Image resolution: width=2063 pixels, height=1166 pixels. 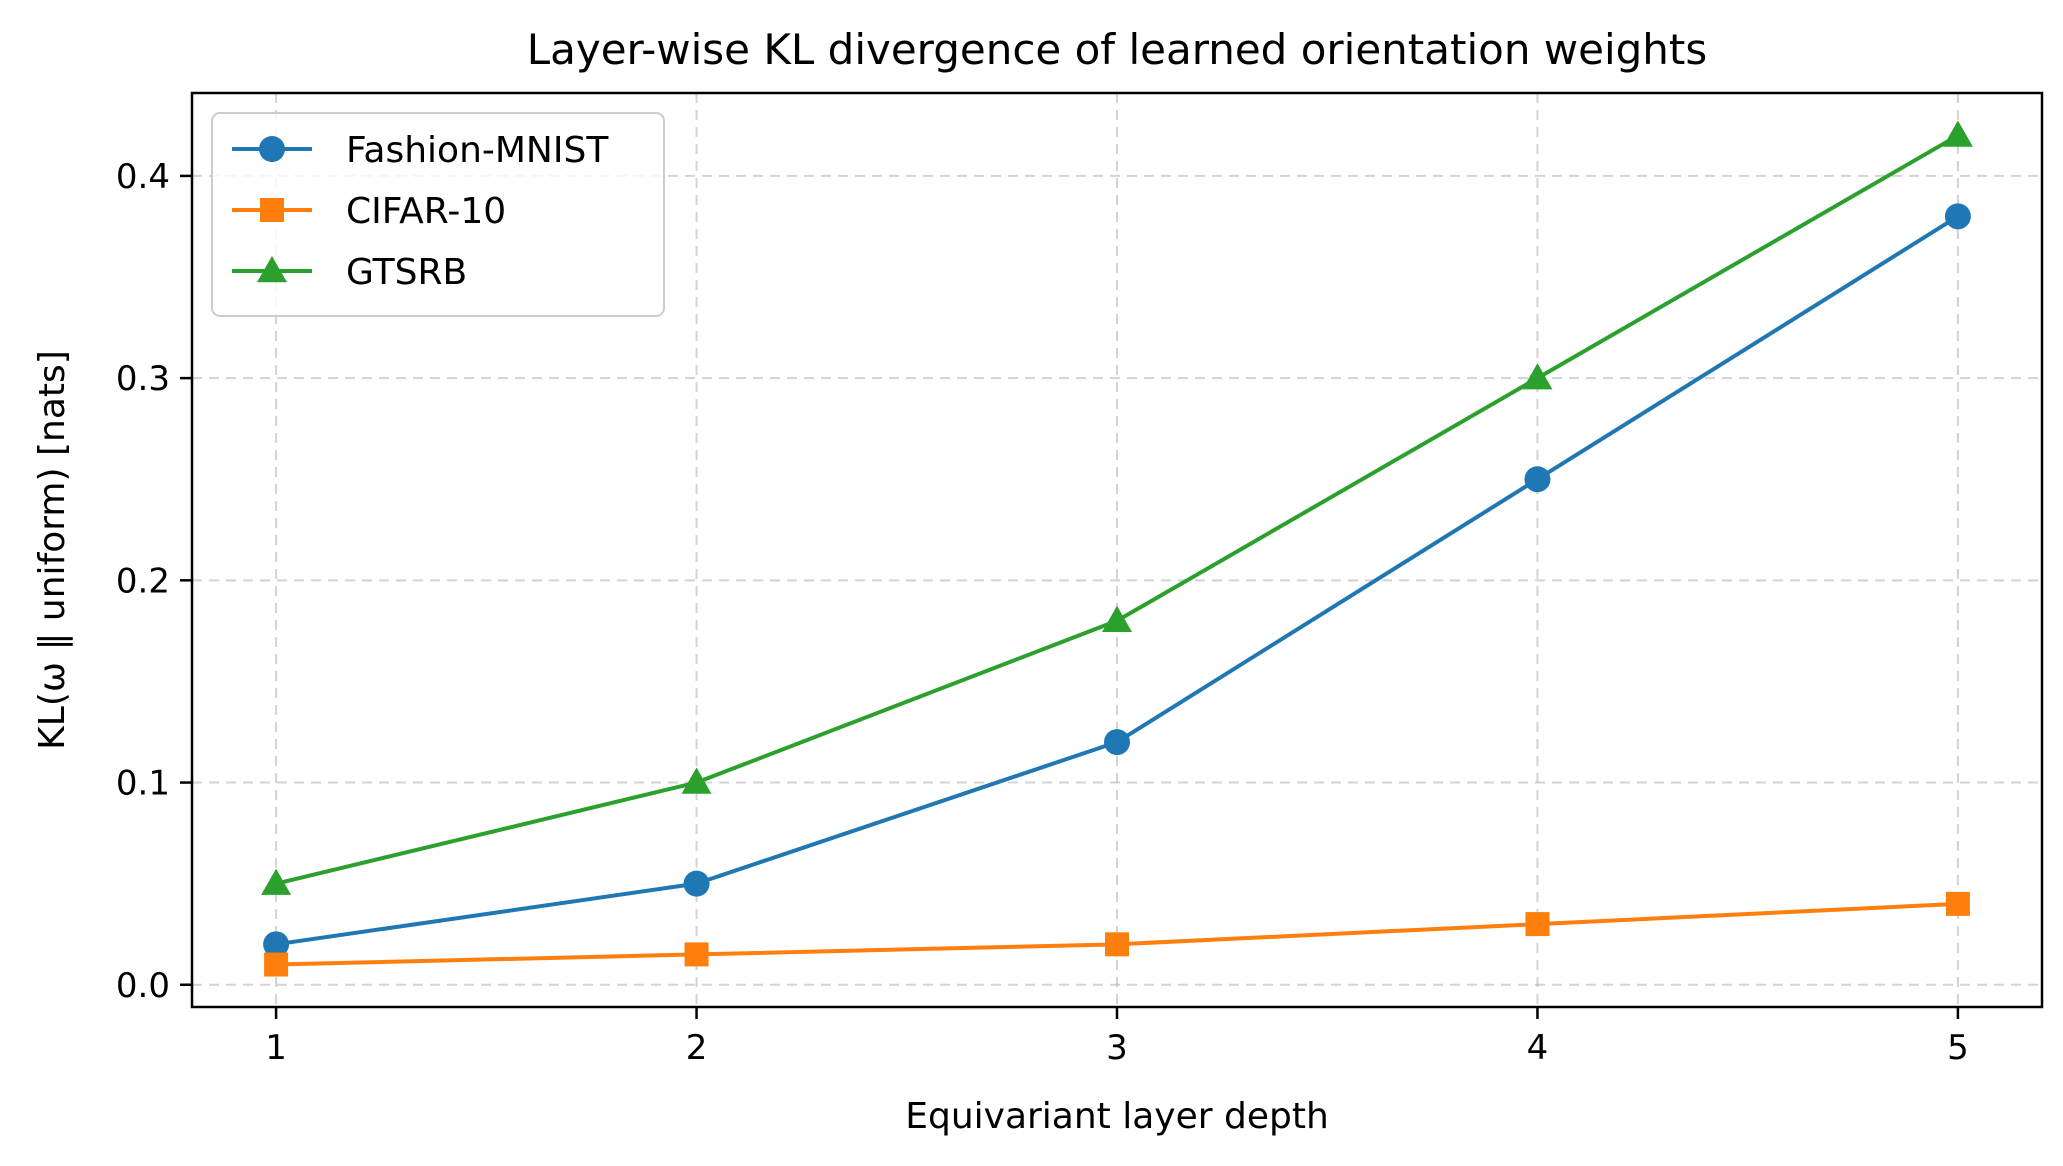 I want to click on x-tick-label: 4, so click(x=1538, y=1048).